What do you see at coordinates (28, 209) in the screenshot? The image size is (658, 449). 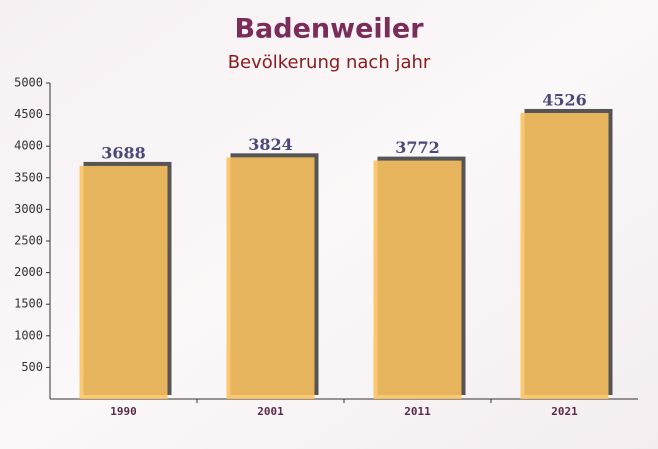 I see `y-tick-label: 3000` at bounding box center [28, 209].